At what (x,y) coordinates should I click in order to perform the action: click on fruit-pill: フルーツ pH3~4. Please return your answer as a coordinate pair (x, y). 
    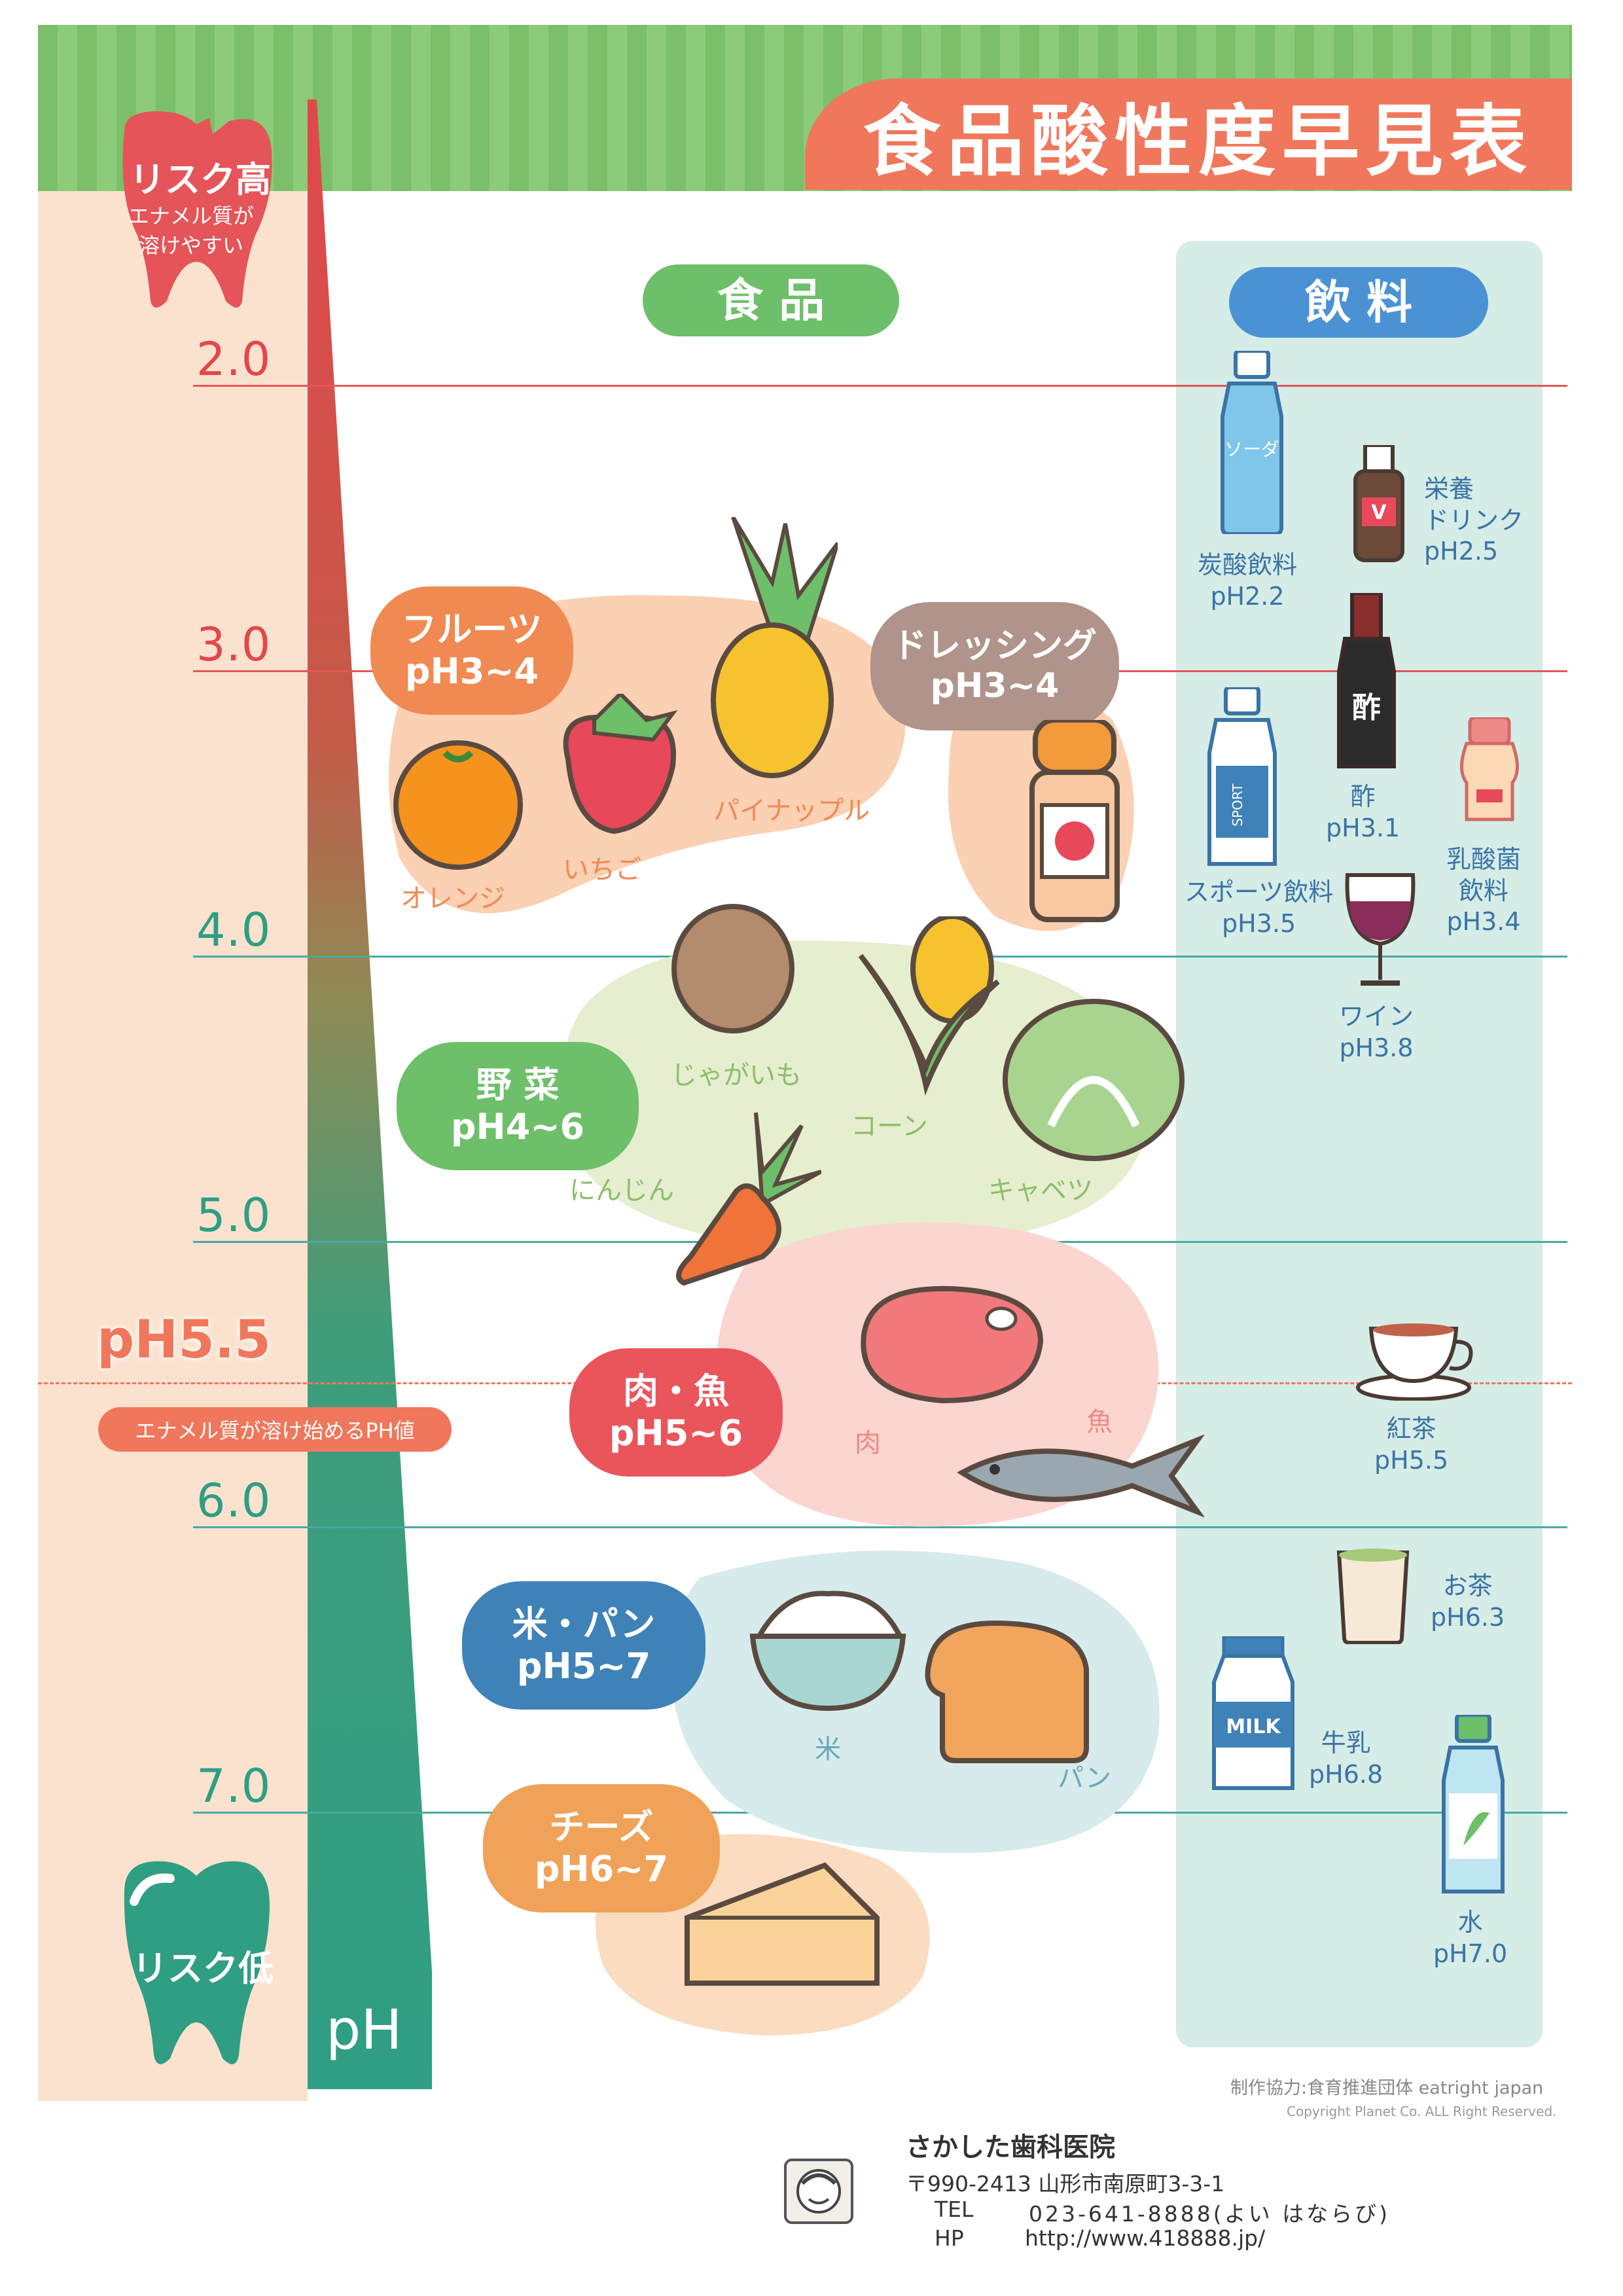
    Looking at the image, I should click on (472, 650).